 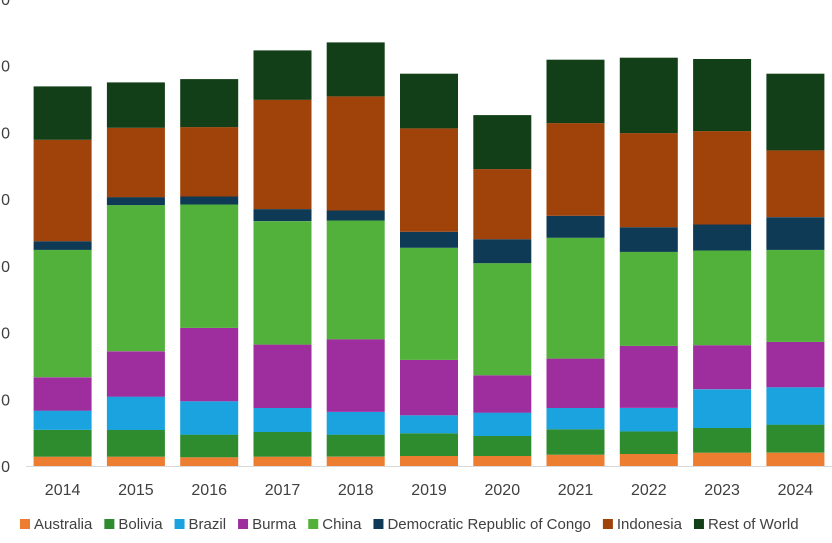 I want to click on bar-stack-2020, so click(x=502, y=290).